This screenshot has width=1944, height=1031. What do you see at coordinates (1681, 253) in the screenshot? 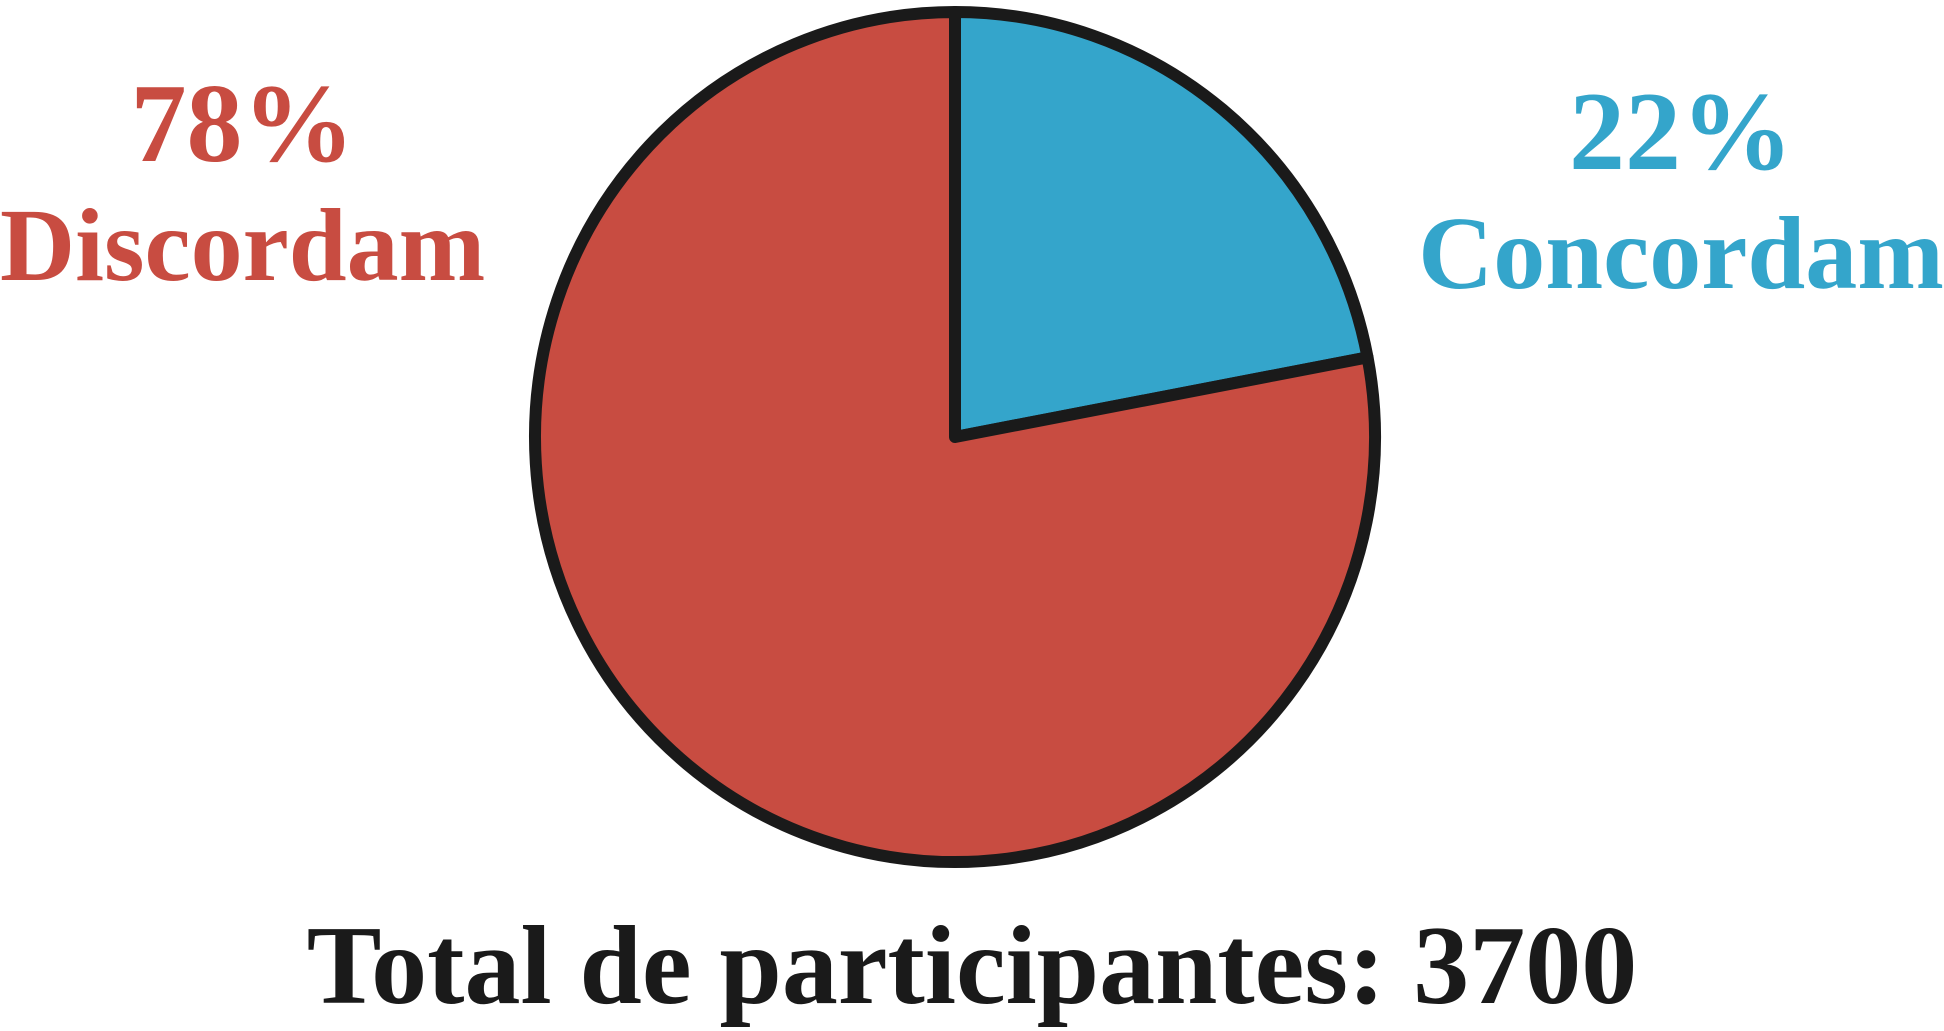
I see `slice-name-concordam: Concordam` at bounding box center [1681, 253].